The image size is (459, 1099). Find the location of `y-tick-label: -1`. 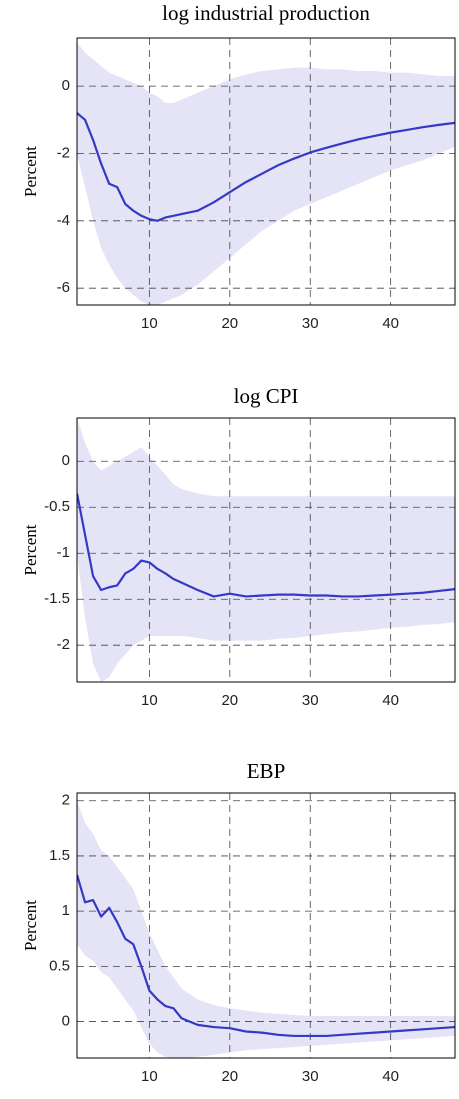

y-tick-label: -1 is located at coordinates (63, 552).